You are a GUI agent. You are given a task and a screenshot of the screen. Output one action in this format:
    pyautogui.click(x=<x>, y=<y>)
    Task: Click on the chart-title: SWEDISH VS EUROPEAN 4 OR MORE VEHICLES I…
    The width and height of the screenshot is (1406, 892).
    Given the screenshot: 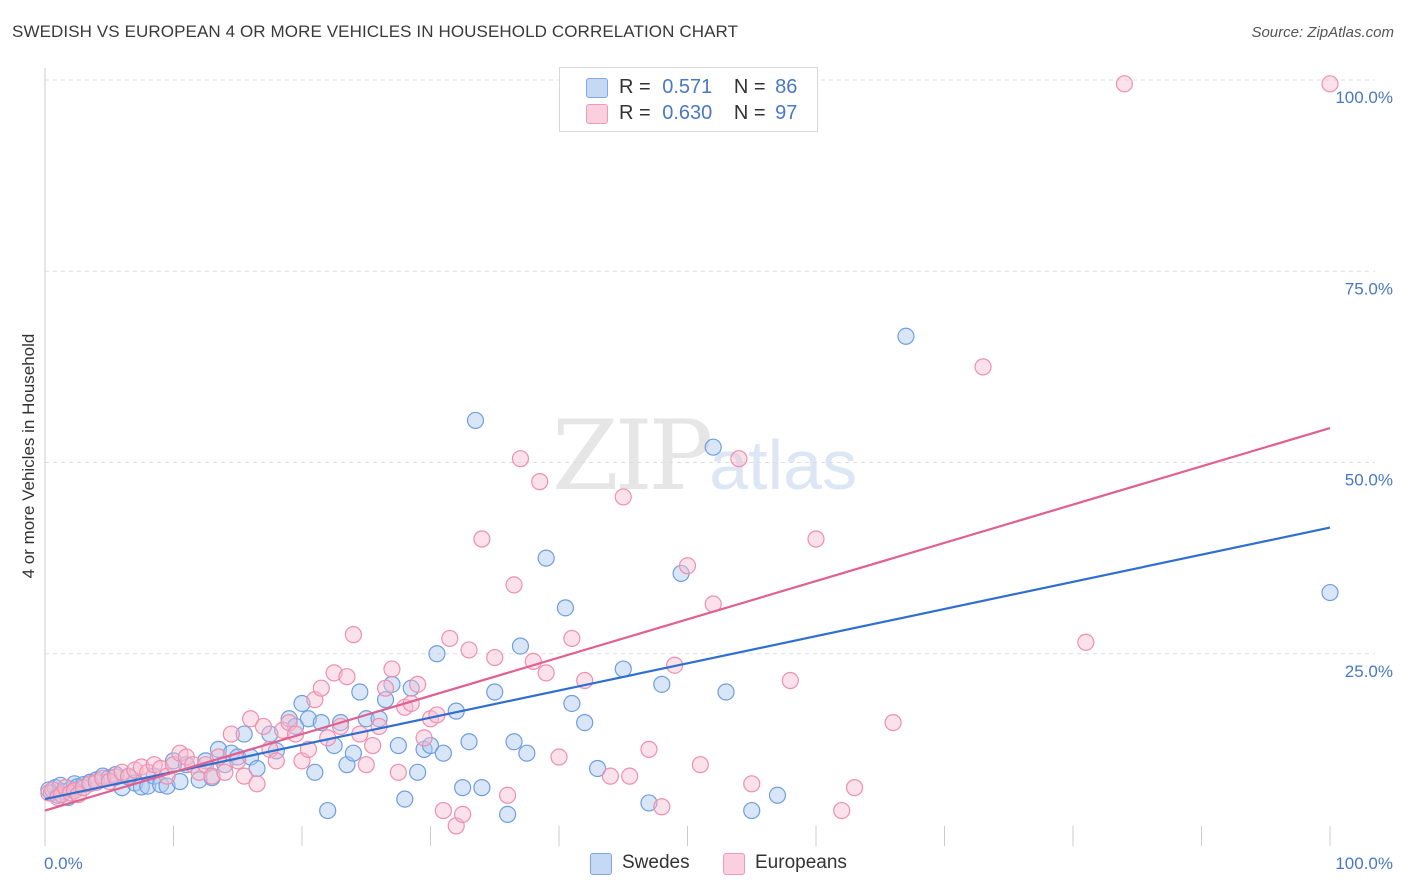 What is the action you would take?
    pyautogui.click(x=375, y=31)
    